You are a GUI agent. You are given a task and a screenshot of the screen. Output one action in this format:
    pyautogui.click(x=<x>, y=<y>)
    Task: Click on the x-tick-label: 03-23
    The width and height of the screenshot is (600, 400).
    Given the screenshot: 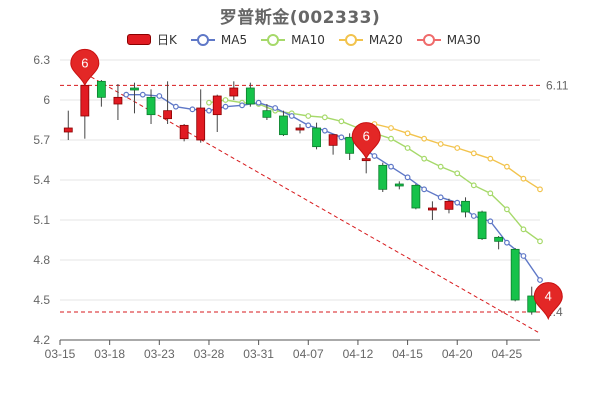 What is the action you would take?
    pyautogui.click(x=159, y=354)
    